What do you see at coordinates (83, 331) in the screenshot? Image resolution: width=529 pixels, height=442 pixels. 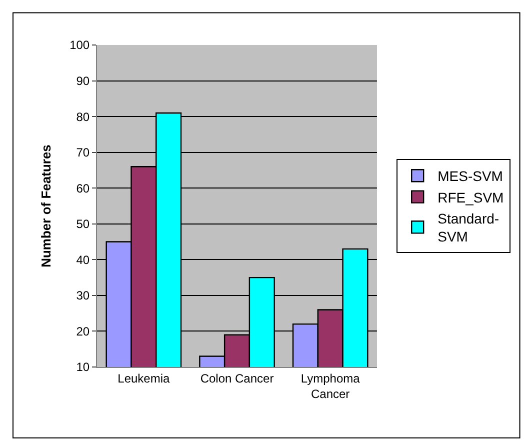 I see `y-tick-label: 20` at bounding box center [83, 331].